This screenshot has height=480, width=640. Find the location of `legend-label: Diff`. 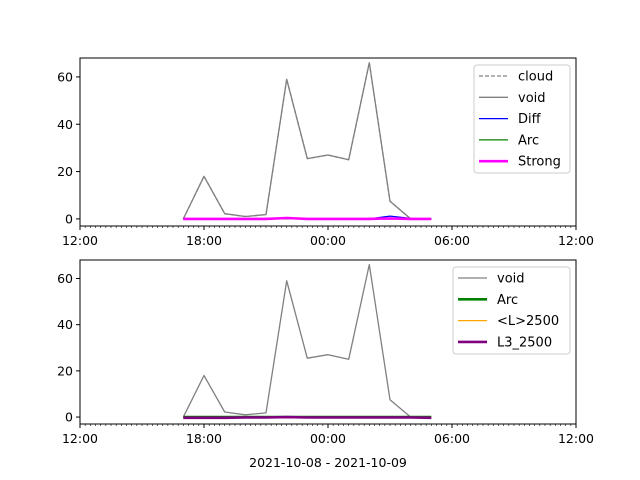

legend-label: Diff is located at coordinates (530, 119).